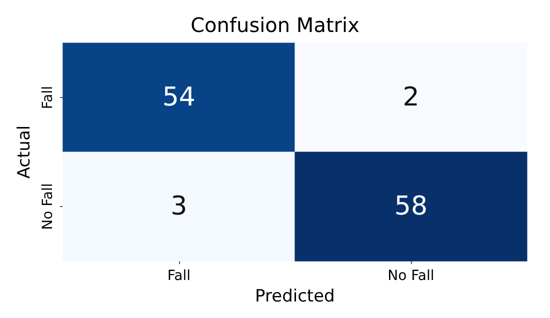 Image resolution: width=550 pixels, height=318 pixels. I want to click on x-axis-title: Predicted, so click(295, 296).